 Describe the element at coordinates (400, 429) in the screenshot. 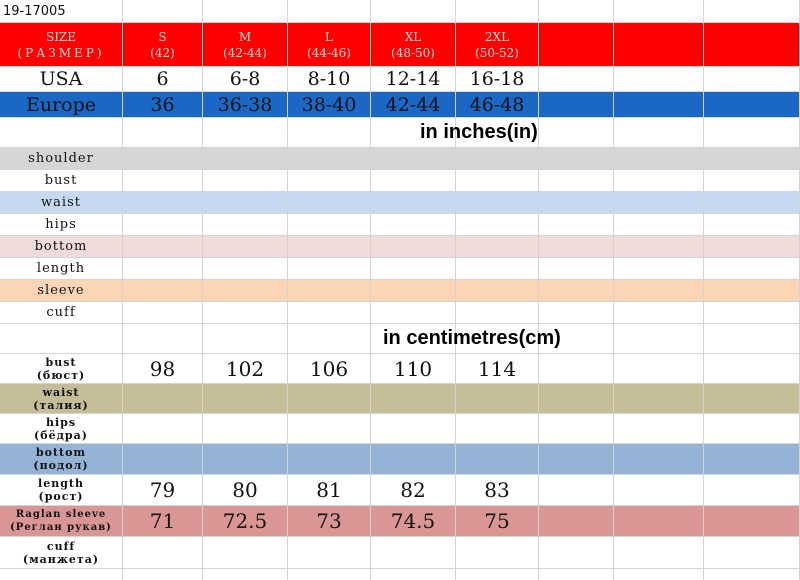

I see `cm-row-hips: hips (бёдра)` at that location.